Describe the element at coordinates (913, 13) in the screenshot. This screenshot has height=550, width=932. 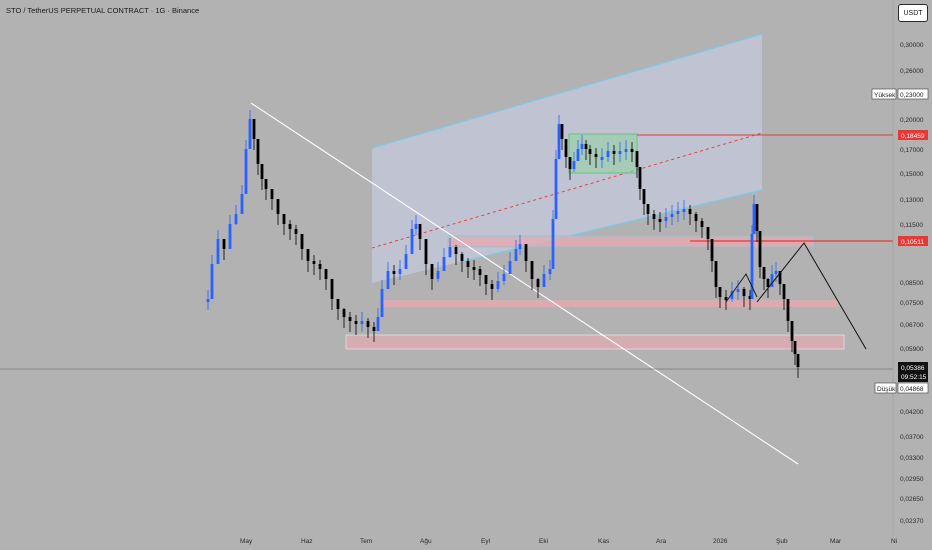
I see `currency-button: USDT` at that location.